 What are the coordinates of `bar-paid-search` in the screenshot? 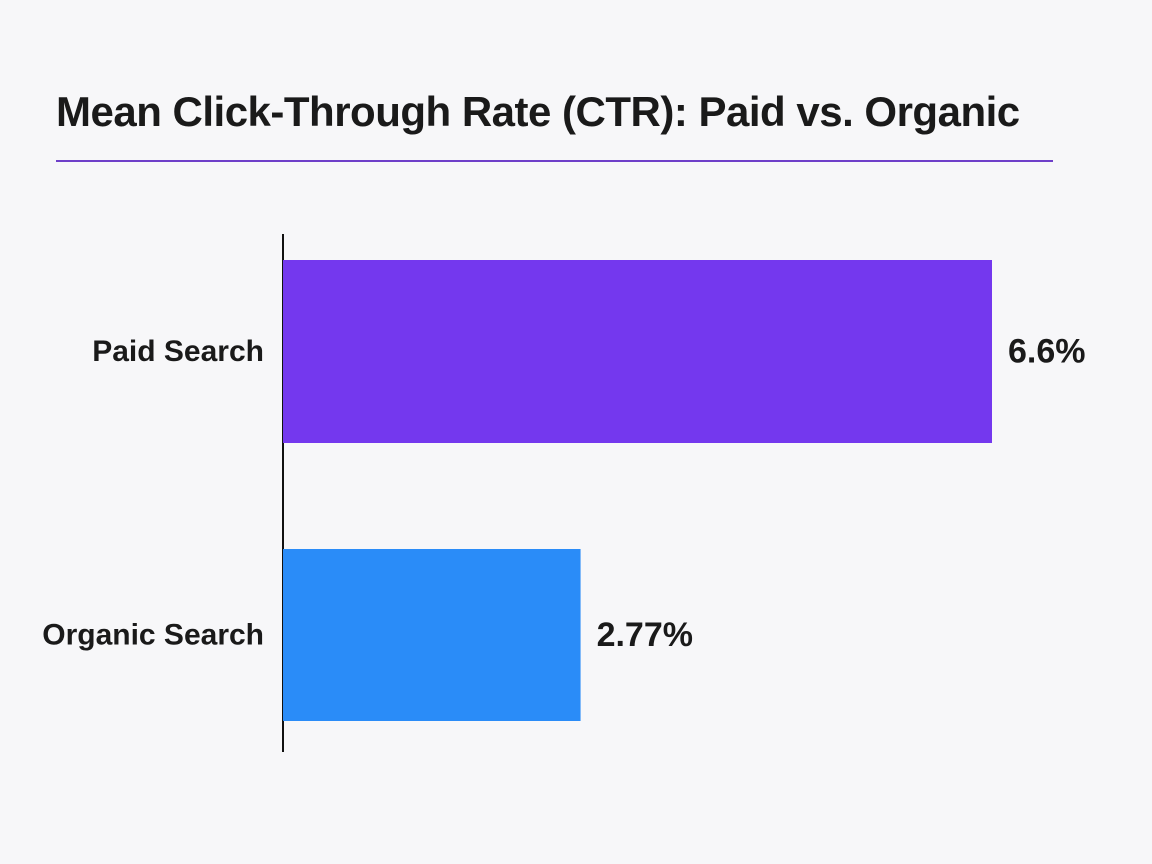 It's located at (637, 351).